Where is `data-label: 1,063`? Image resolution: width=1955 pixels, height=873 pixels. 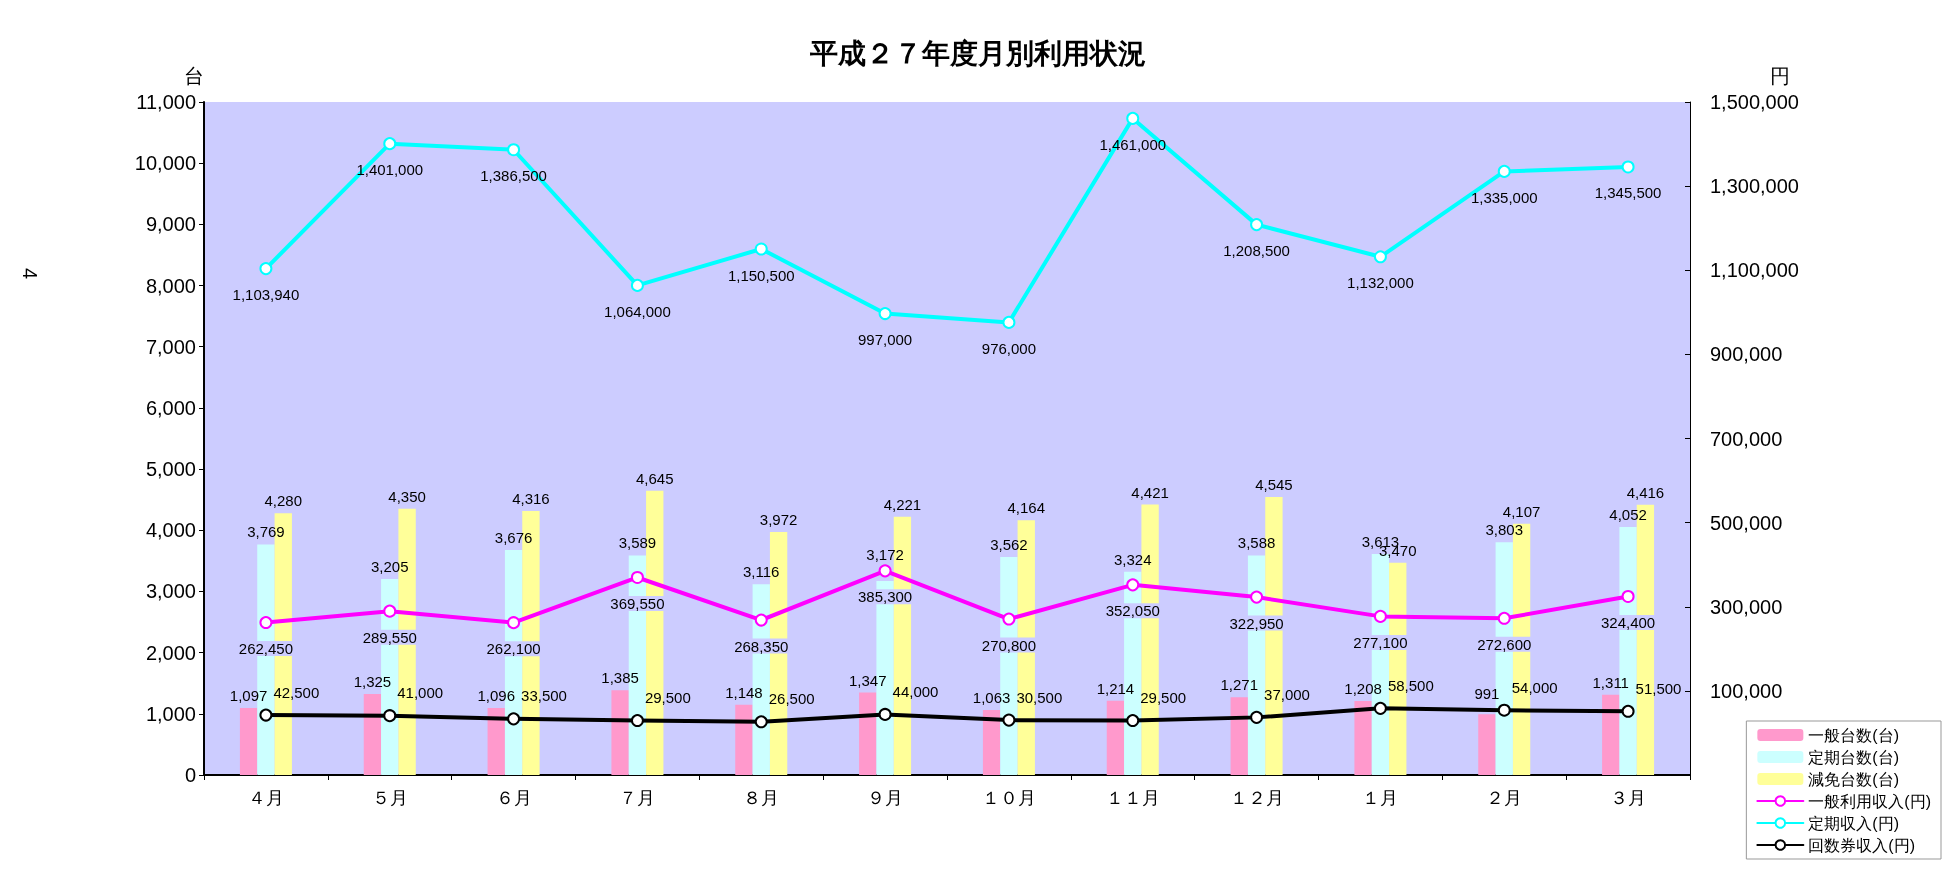 data-label: 1,063 is located at coordinates (991, 697).